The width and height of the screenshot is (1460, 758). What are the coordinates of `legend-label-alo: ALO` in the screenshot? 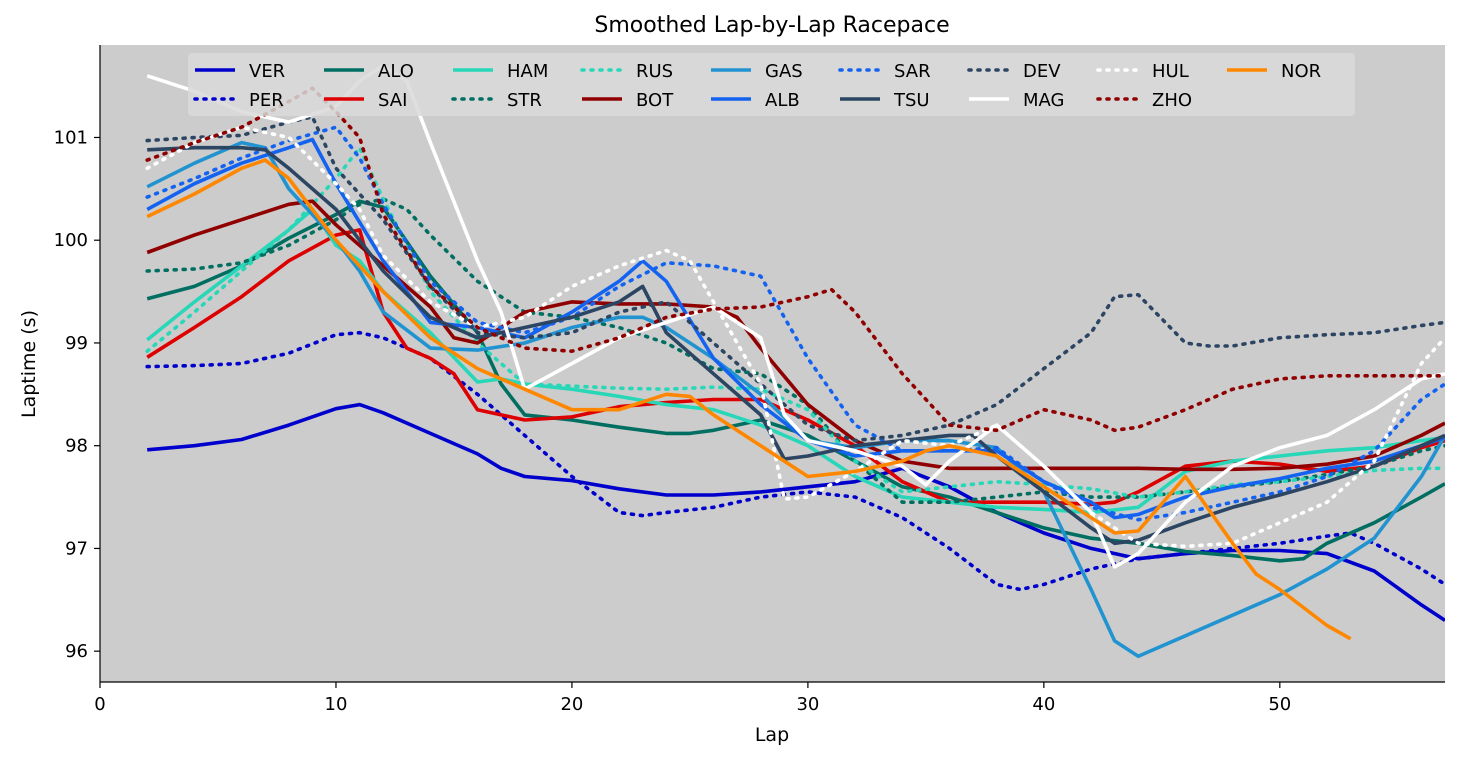 It's located at (396, 71).